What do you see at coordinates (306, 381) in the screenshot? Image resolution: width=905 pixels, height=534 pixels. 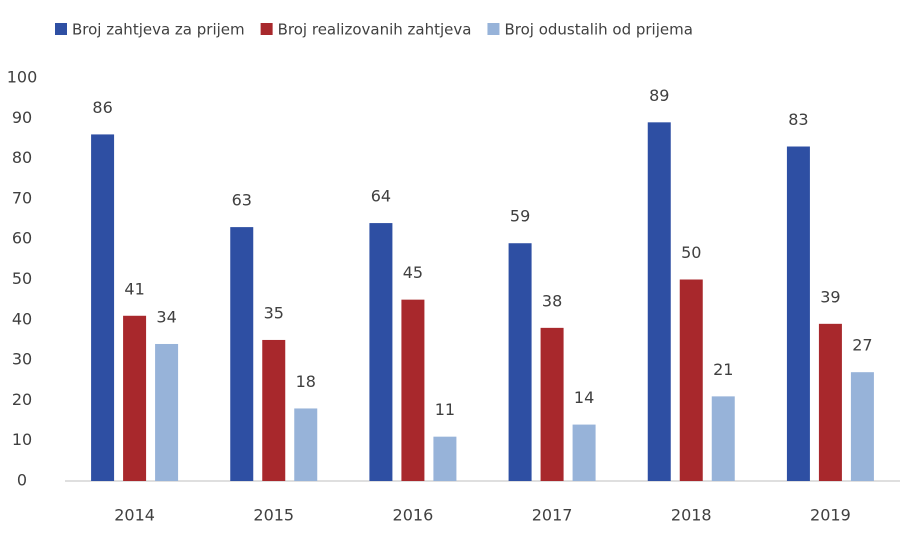 I see `data-label: 18` at bounding box center [306, 381].